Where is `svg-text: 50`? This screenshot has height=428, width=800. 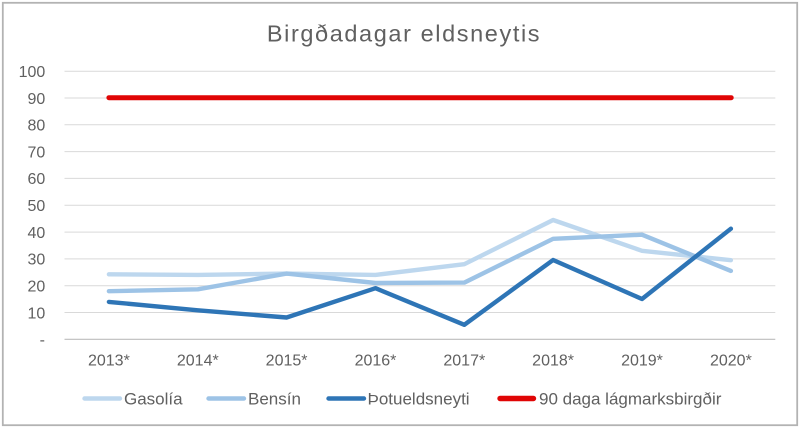 svg-text: 50 is located at coordinates (37, 206).